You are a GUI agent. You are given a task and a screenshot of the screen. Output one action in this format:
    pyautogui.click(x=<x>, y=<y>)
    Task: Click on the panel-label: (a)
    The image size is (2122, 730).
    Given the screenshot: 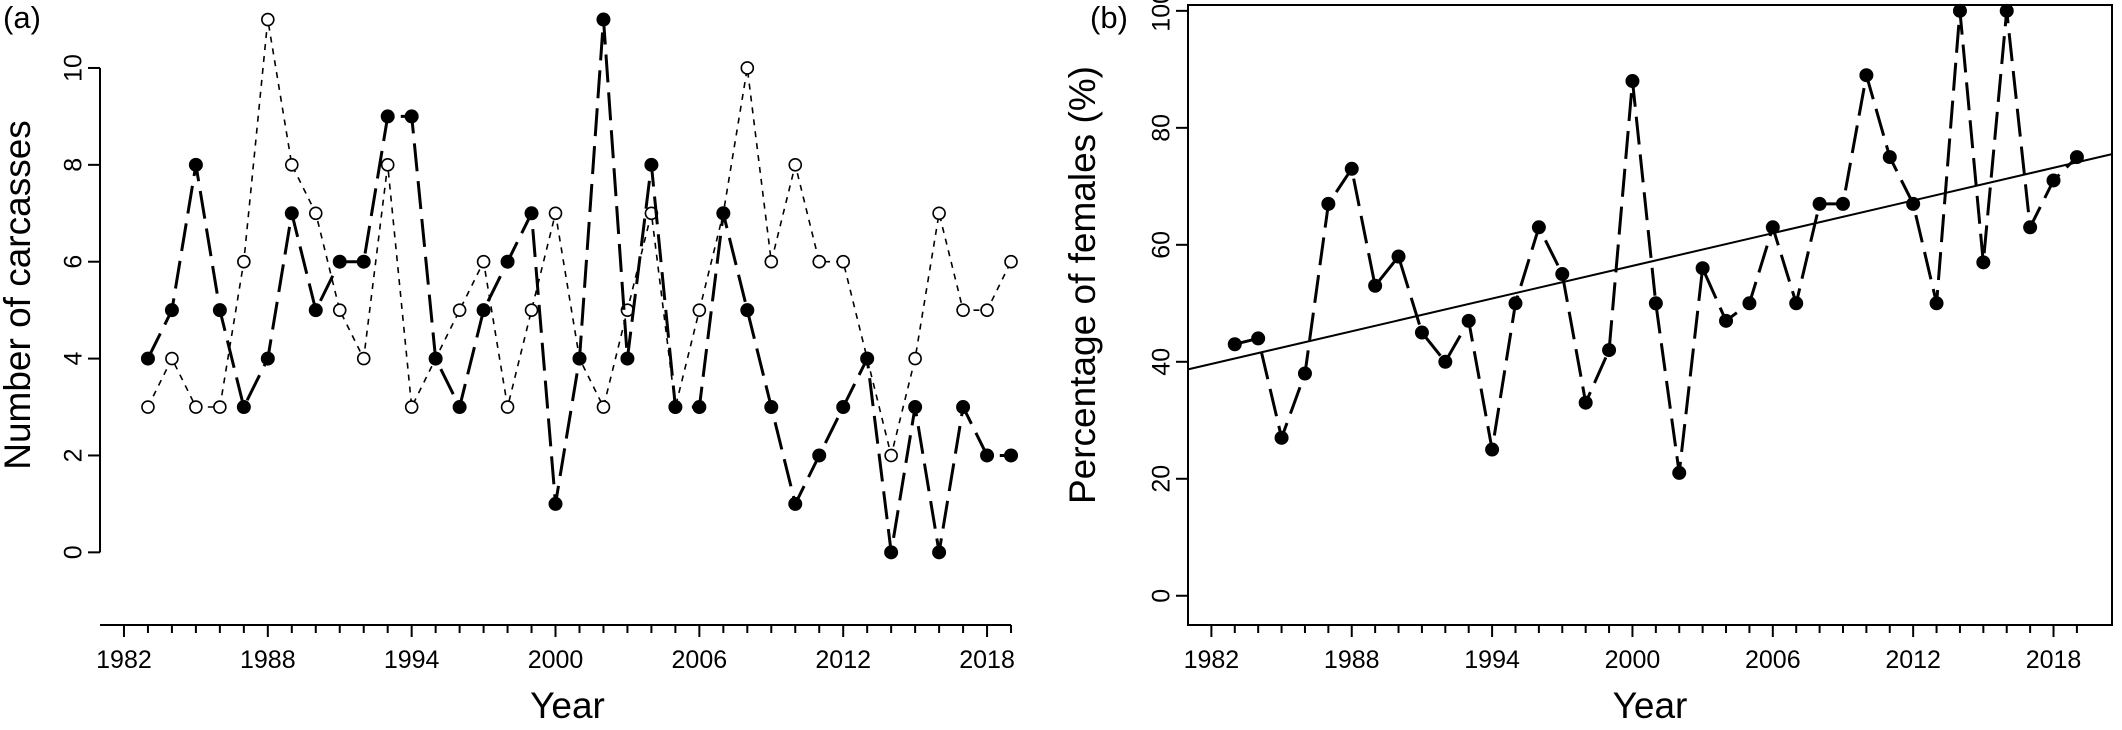 What is the action you would take?
    pyautogui.click(x=22, y=17)
    